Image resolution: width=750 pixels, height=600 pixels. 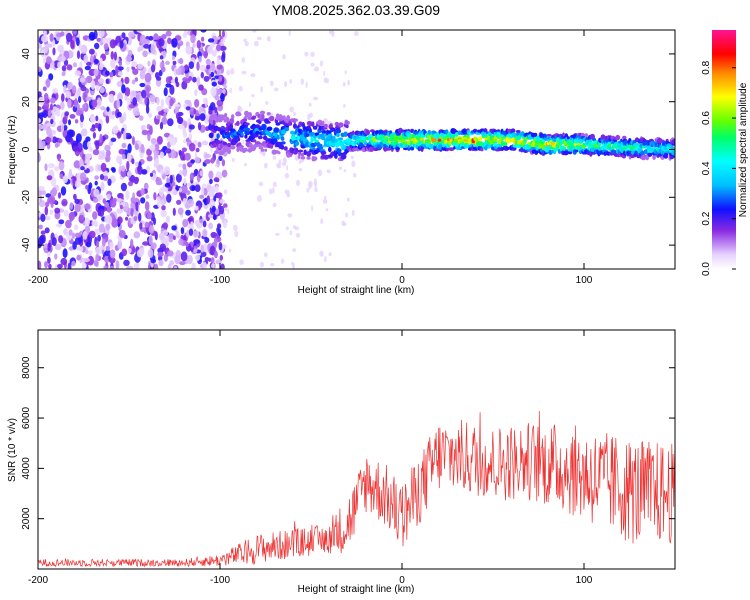 What do you see at coordinates (12, 450) in the screenshot?
I see `snr-y-label: SNR (10 * v/v)` at bounding box center [12, 450].